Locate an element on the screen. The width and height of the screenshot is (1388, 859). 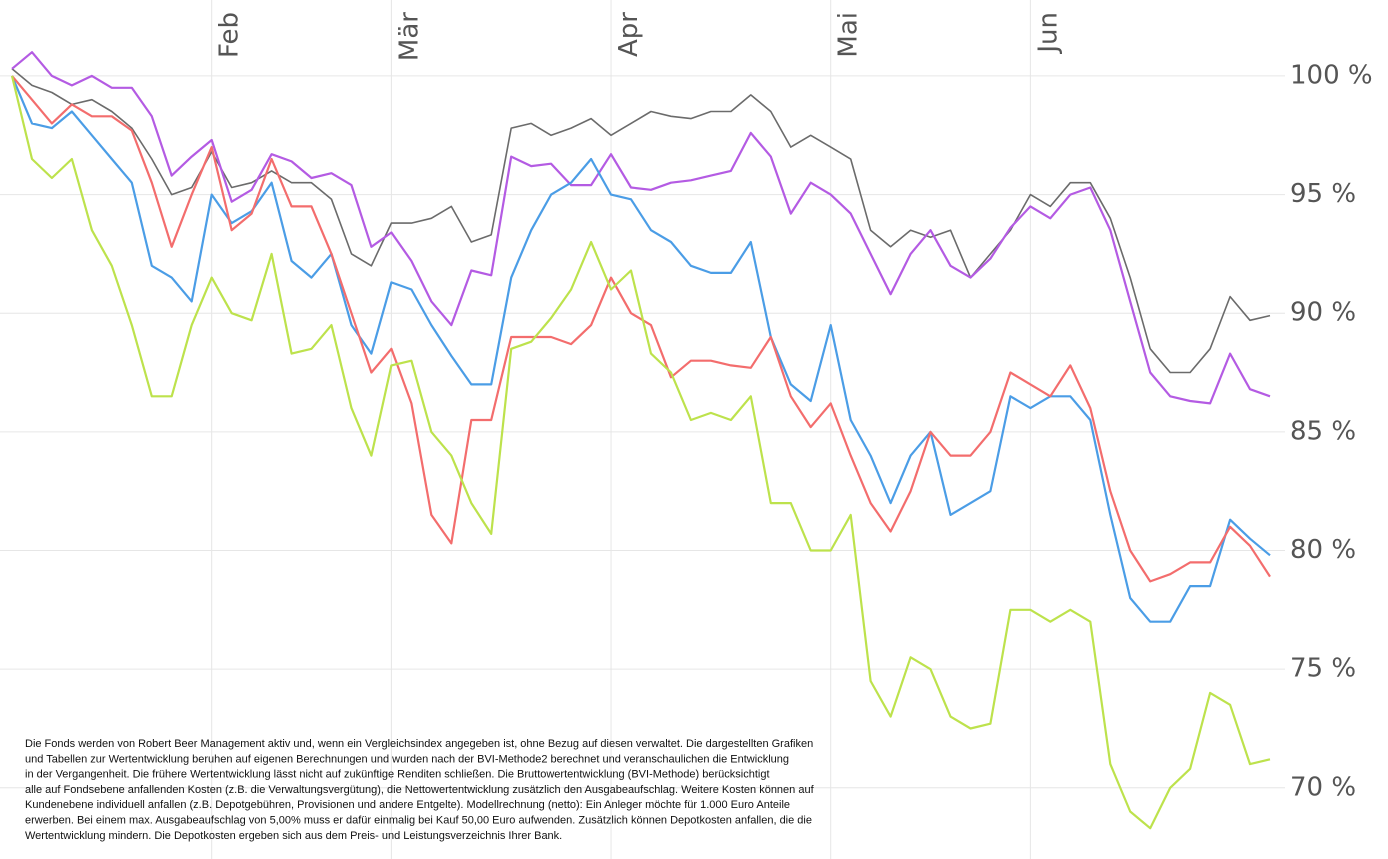
x-tick-label: Feb is located at coordinates (230, 35).